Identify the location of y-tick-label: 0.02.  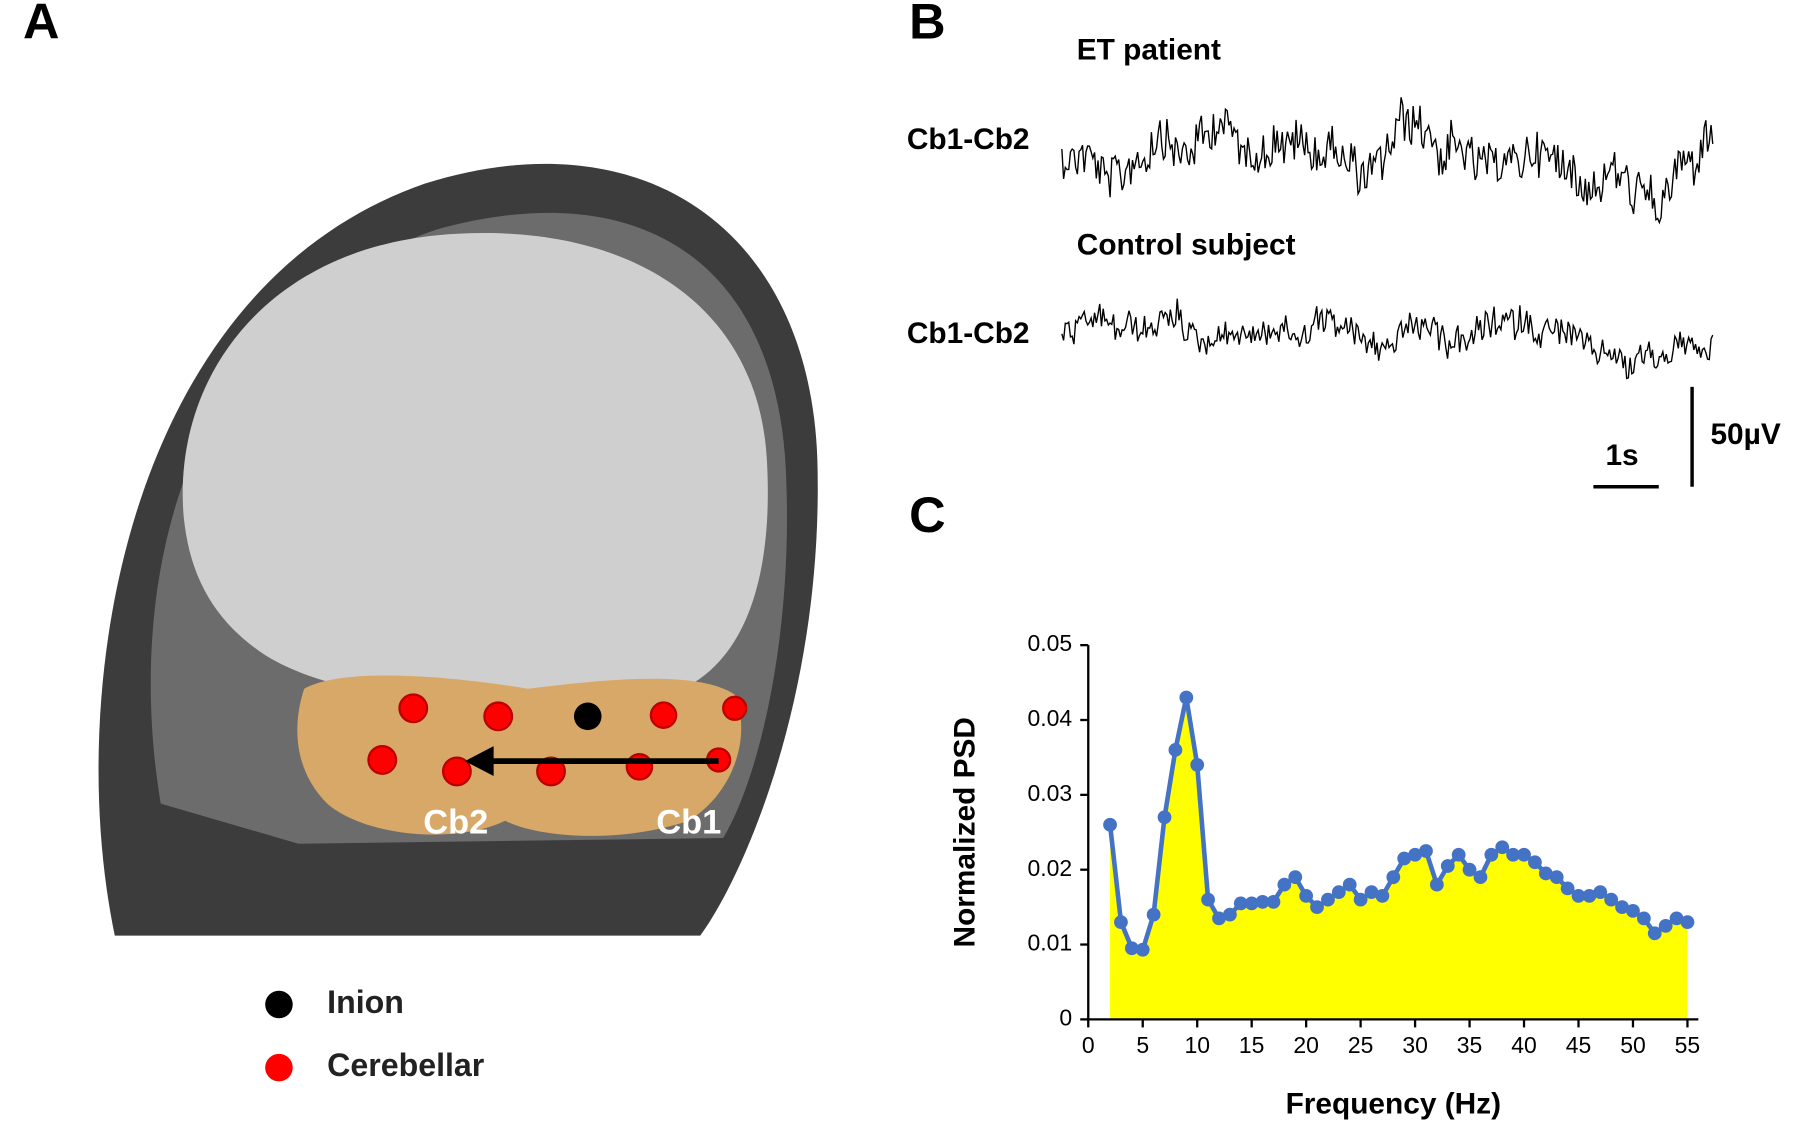
(1050, 868).